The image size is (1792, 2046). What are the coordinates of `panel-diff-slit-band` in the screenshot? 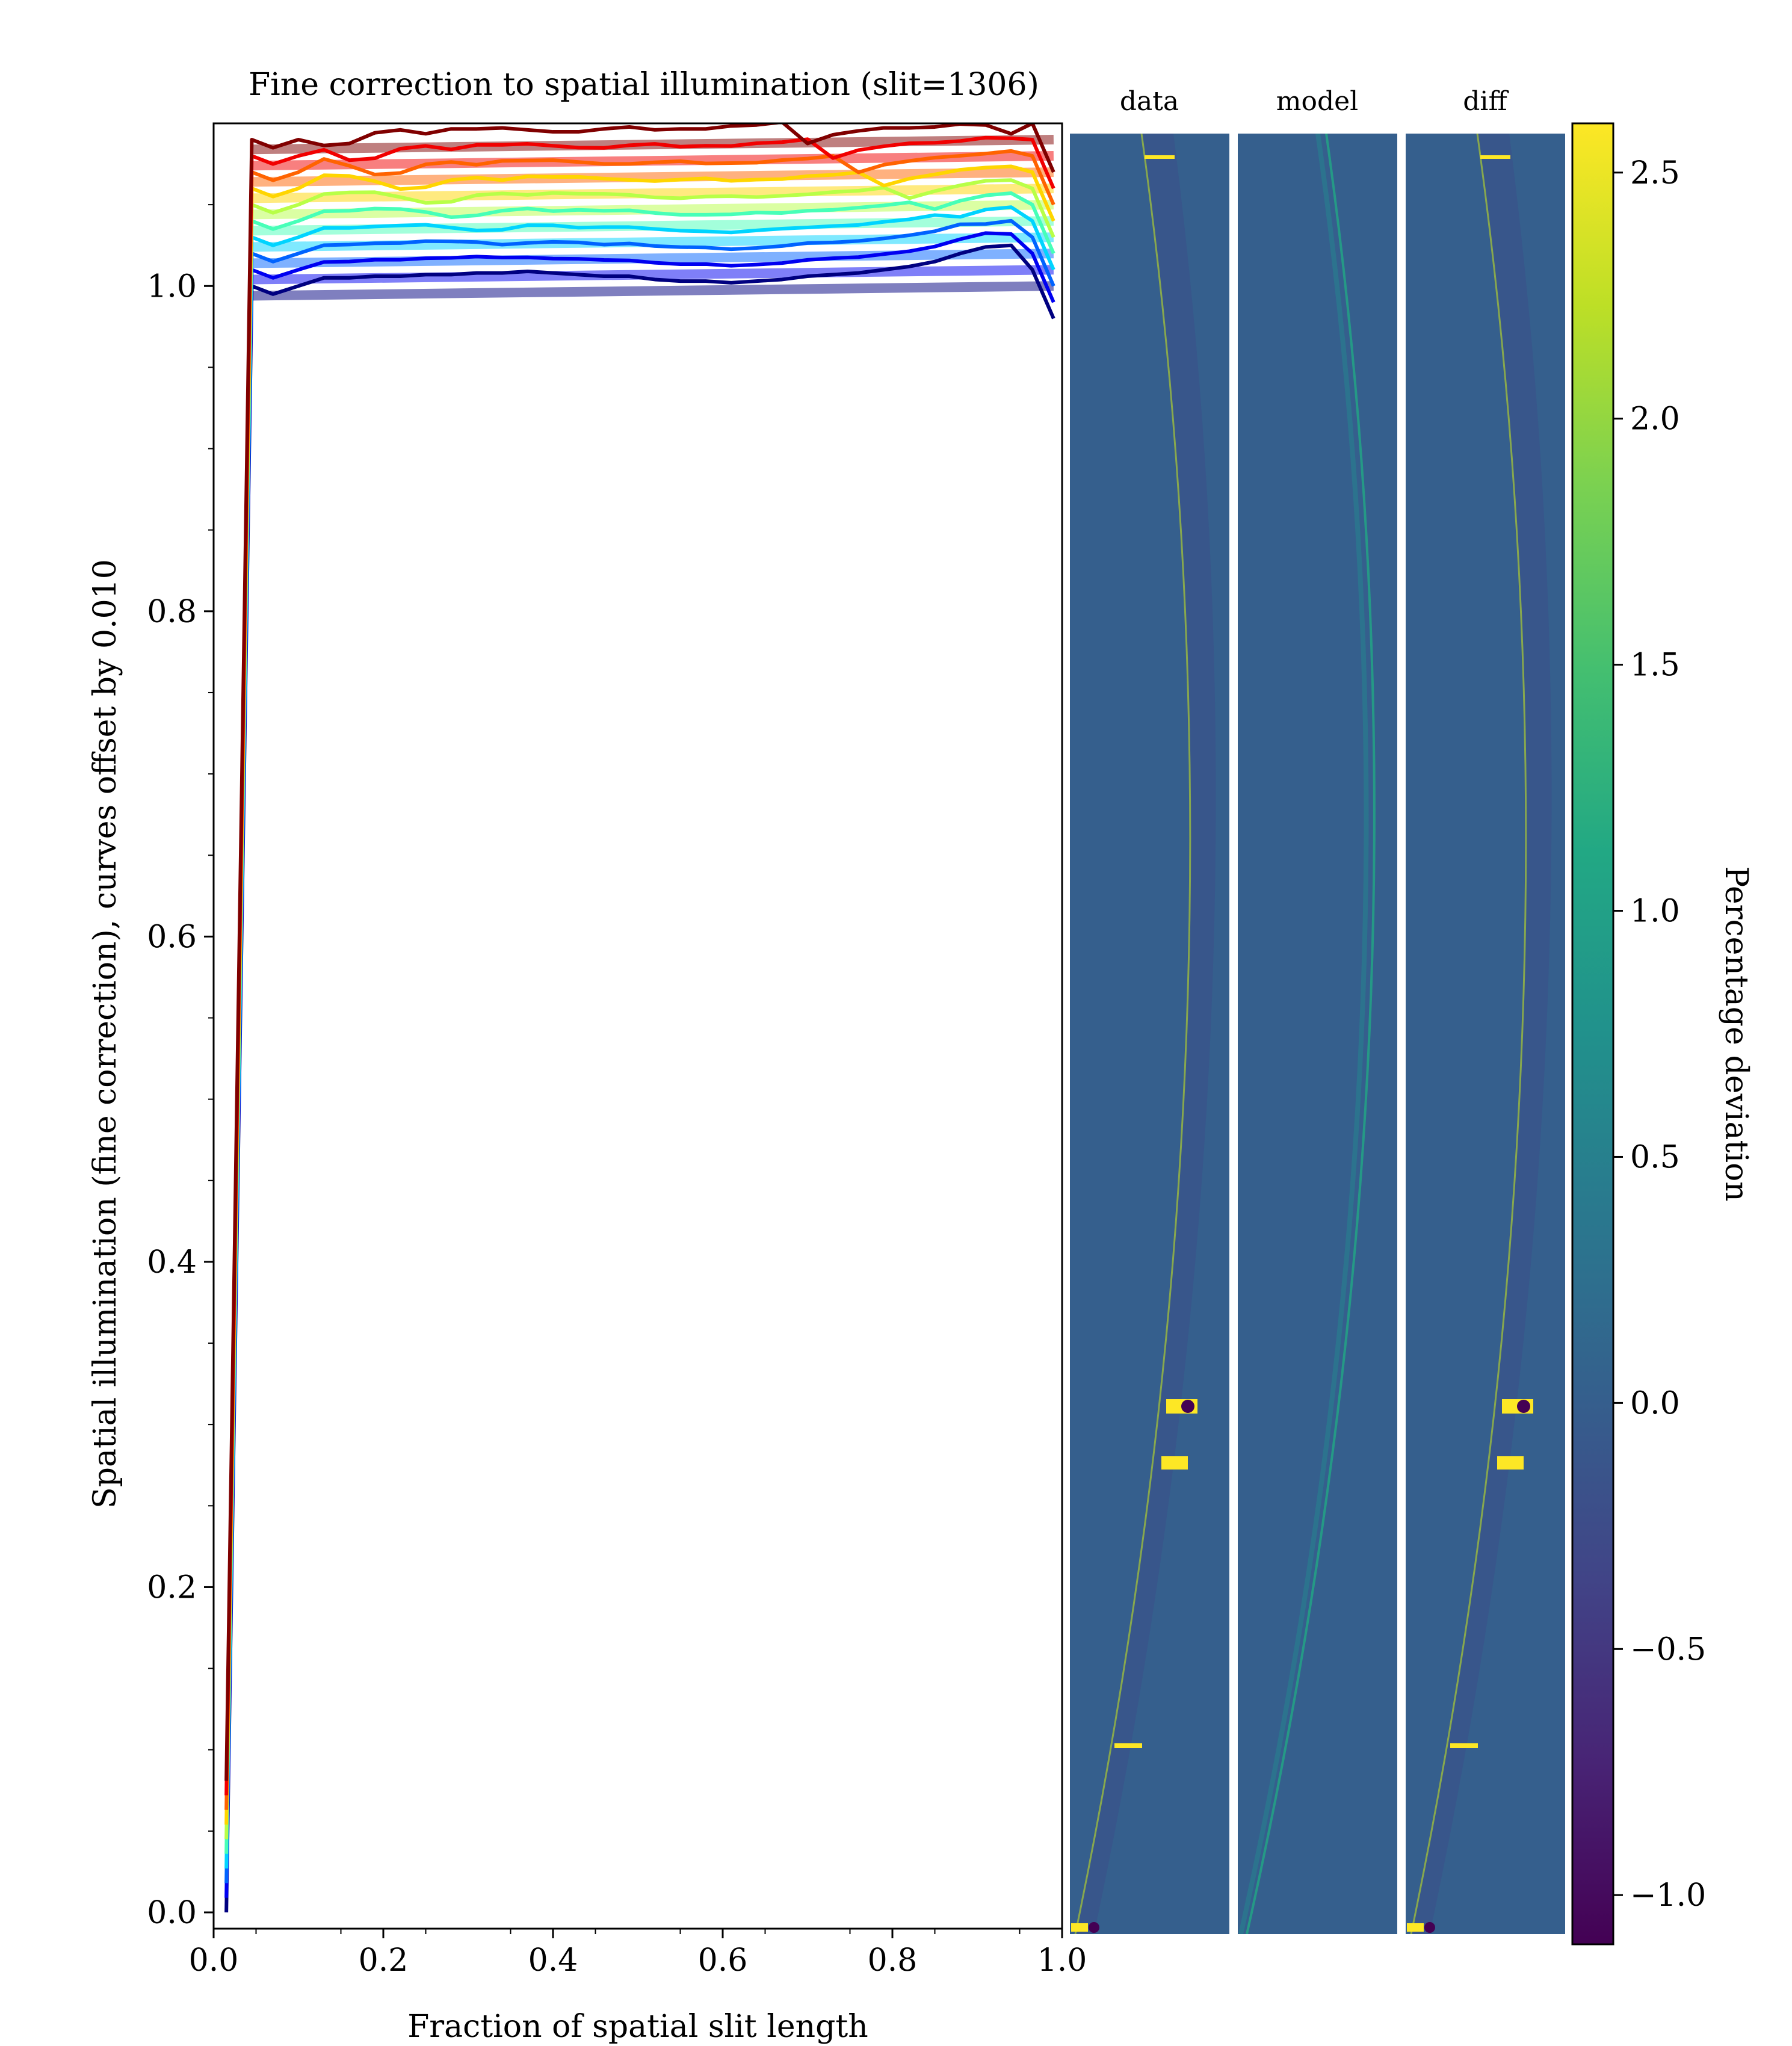 It's located at (1481, 1034).